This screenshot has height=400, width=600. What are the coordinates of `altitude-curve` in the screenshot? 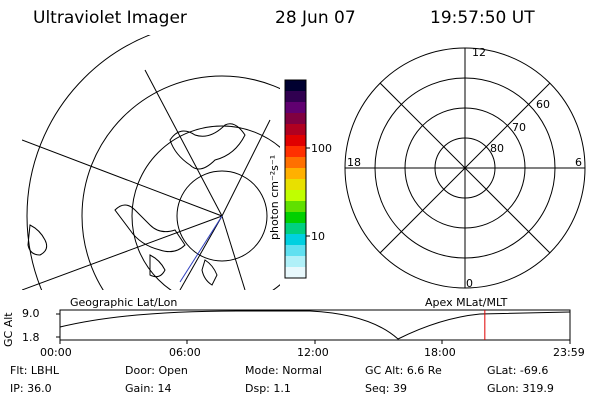 It's located at (315, 325).